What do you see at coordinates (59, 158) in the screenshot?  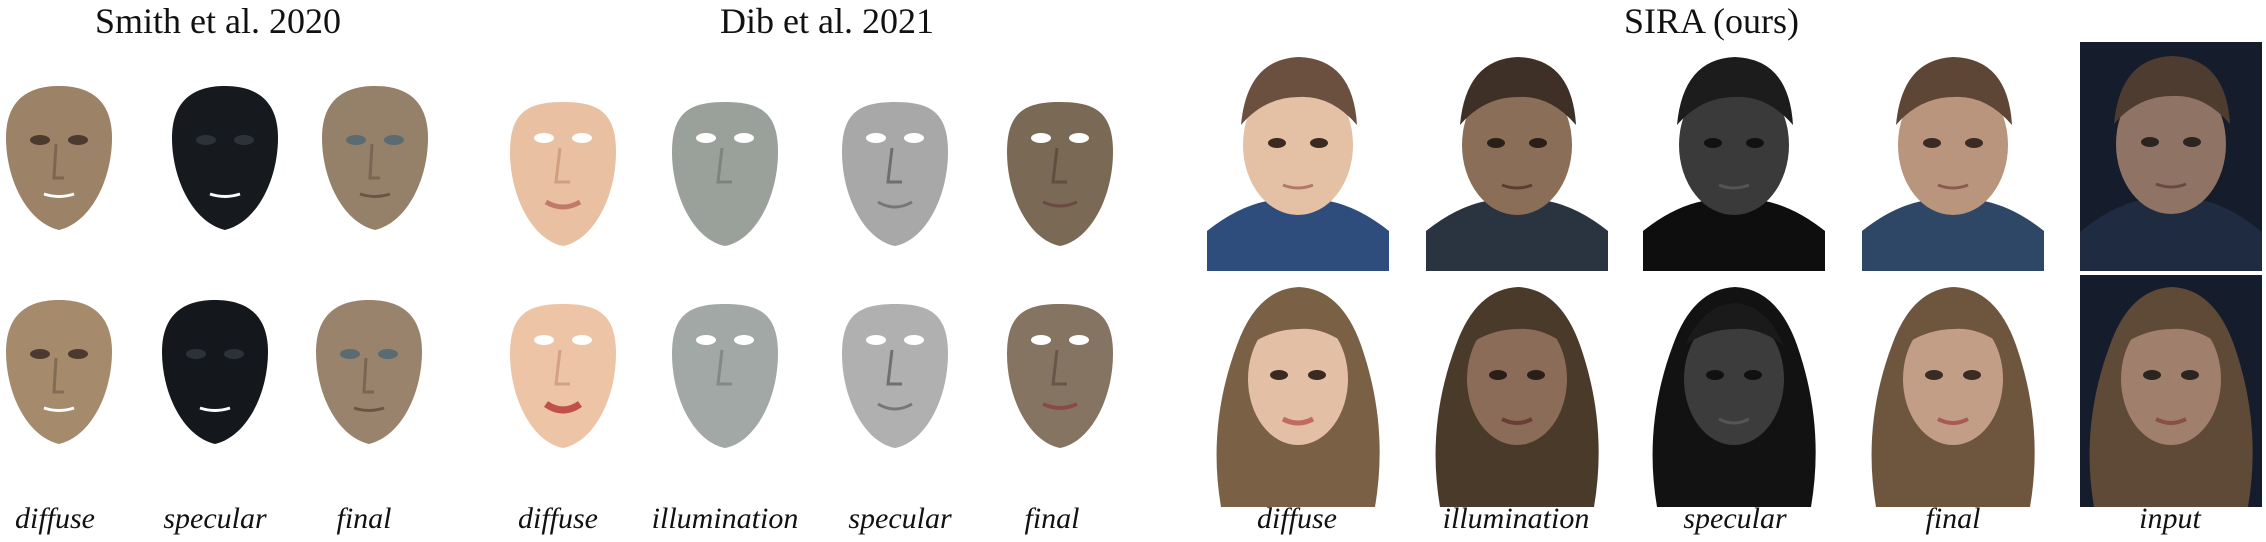 I see `smith-diffuse-face-top` at bounding box center [59, 158].